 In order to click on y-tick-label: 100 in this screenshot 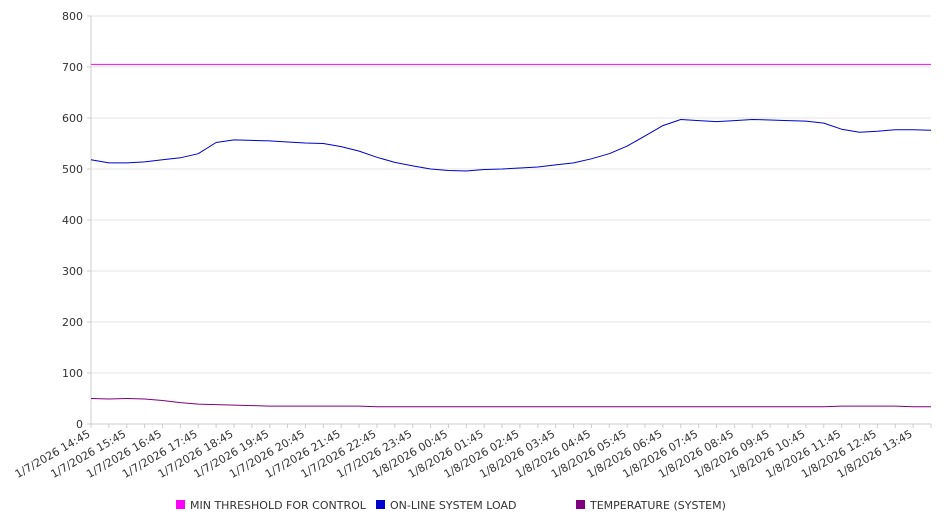, I will do `click(72, 373)`.